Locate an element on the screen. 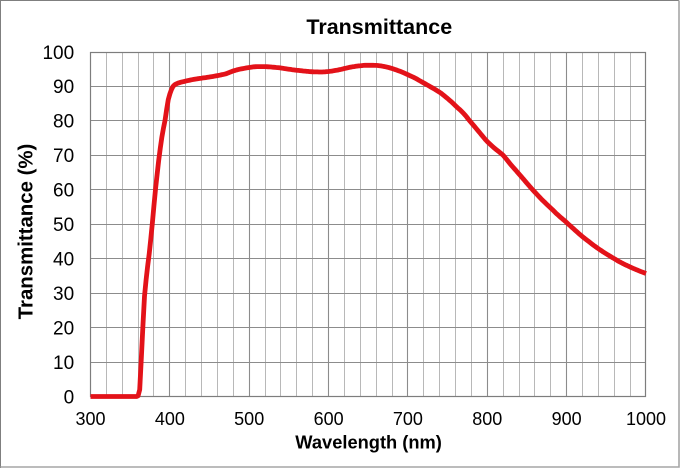  svg-text: 700 is located at coordinates (408, 419).